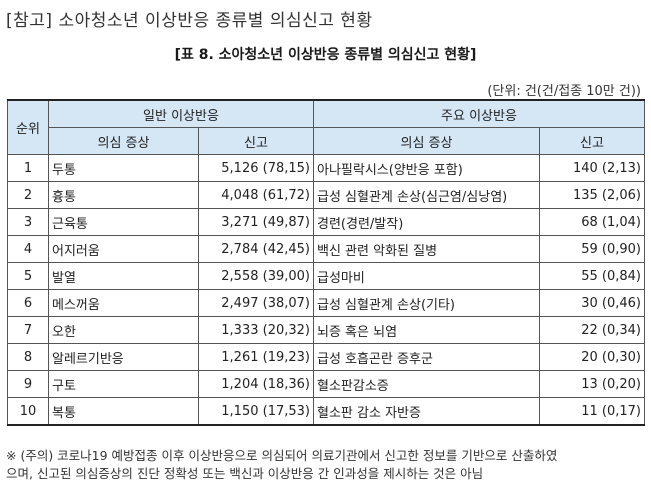  What do you see at coordinates (426, 222) in the screenshot?
I see `major-symptom-cell: 경련(경련/발작)` at bounding box center [426, 222].